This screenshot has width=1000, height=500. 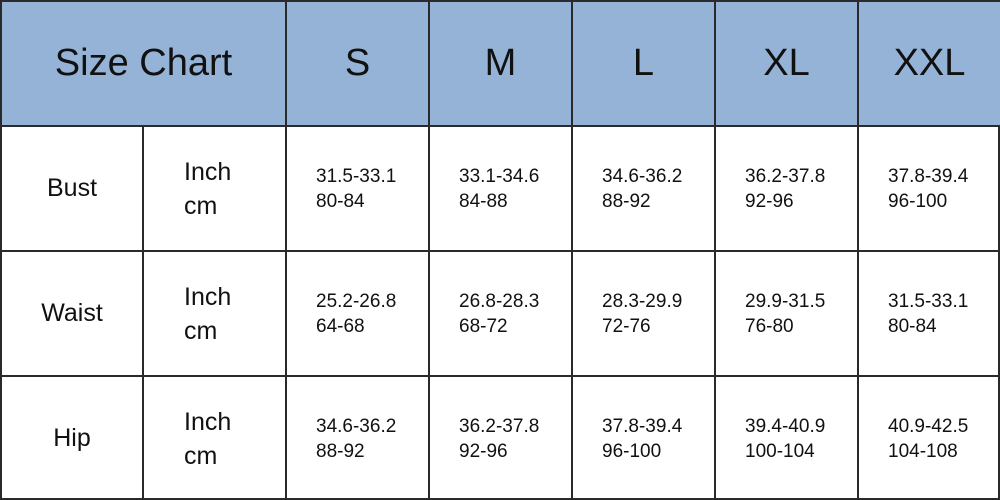 I want to click on measure-name: Waist, so click(x=72, y=313).